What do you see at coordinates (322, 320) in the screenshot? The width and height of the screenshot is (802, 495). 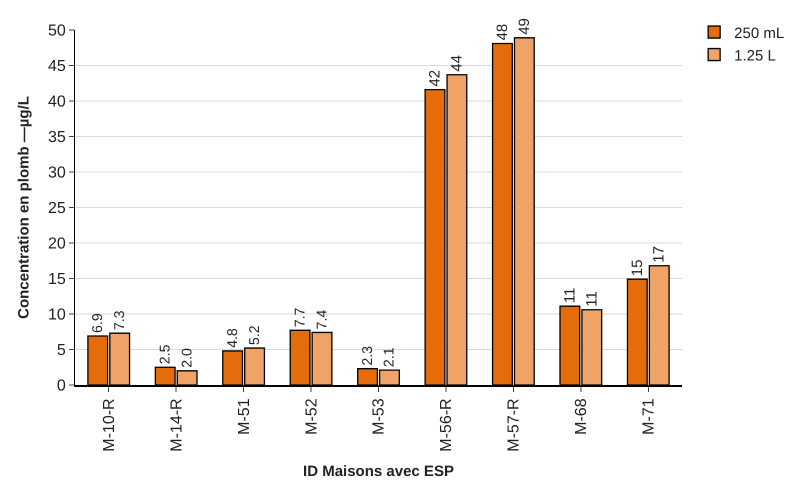 I see `data-label: 7.4` at bounding box center [322, 320].